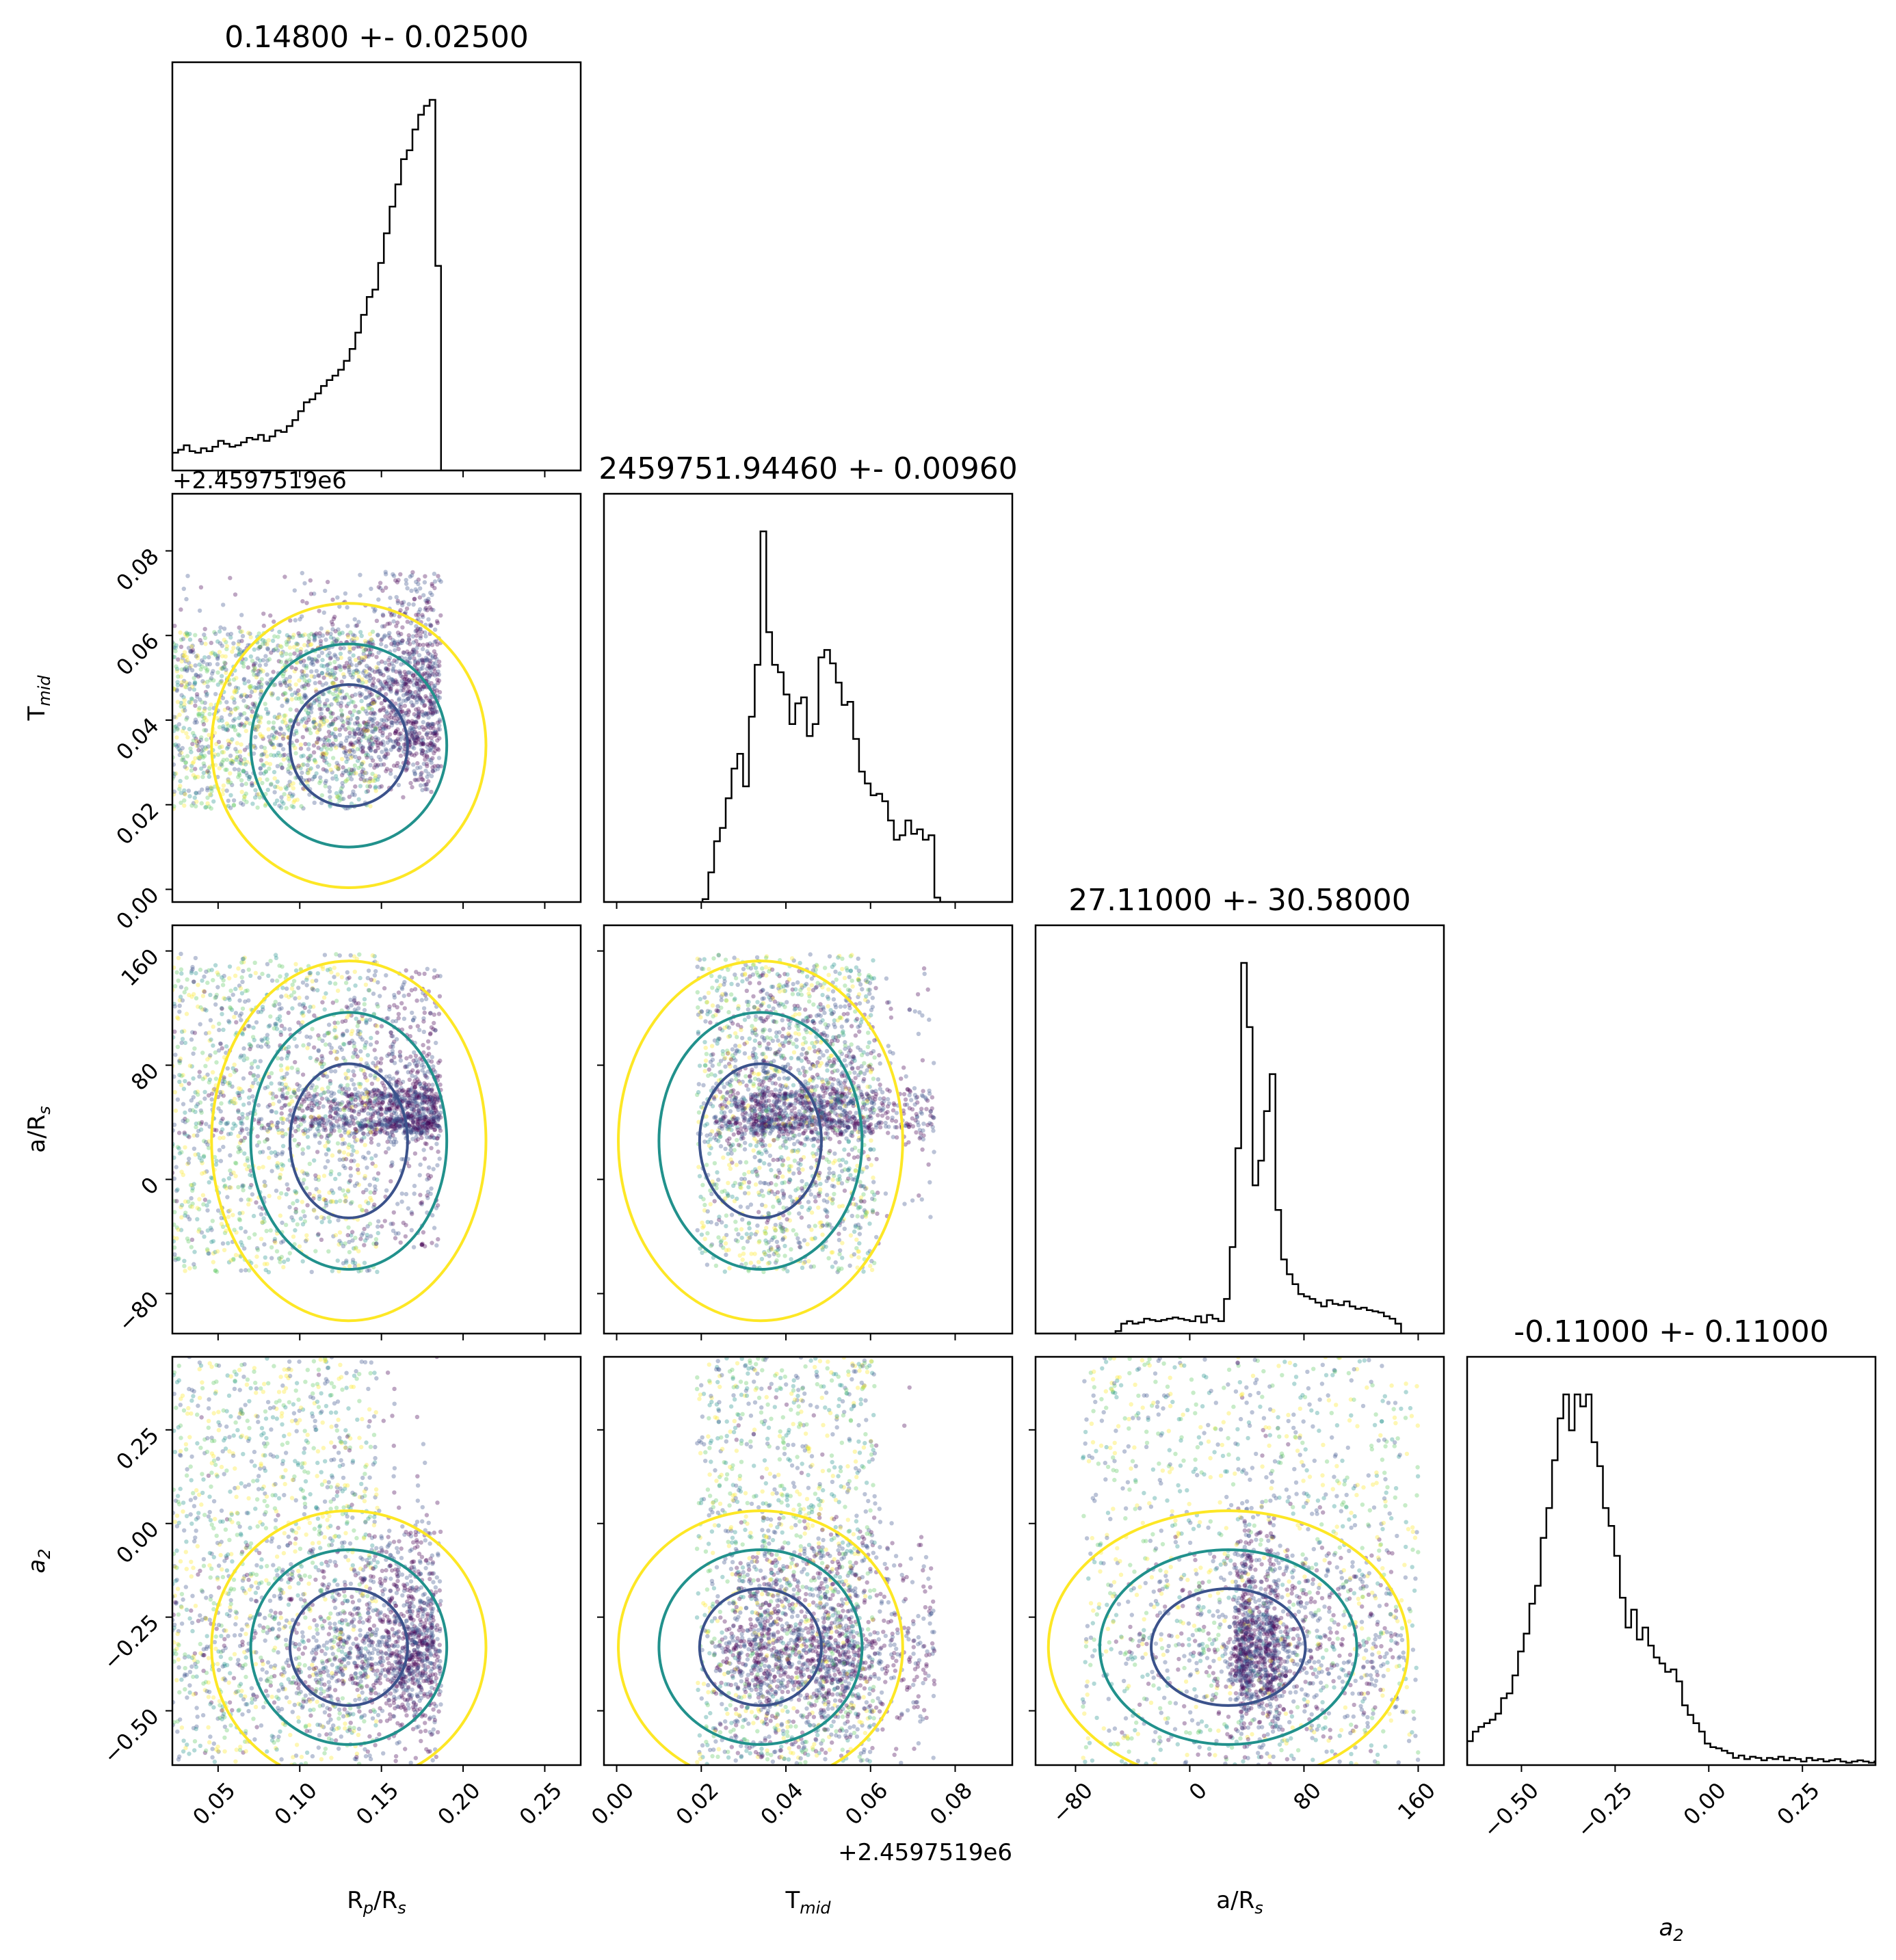 This screenshot has height=1960, width=1896. I want to click on x-tick-label: 80, so click(1307, 1797).